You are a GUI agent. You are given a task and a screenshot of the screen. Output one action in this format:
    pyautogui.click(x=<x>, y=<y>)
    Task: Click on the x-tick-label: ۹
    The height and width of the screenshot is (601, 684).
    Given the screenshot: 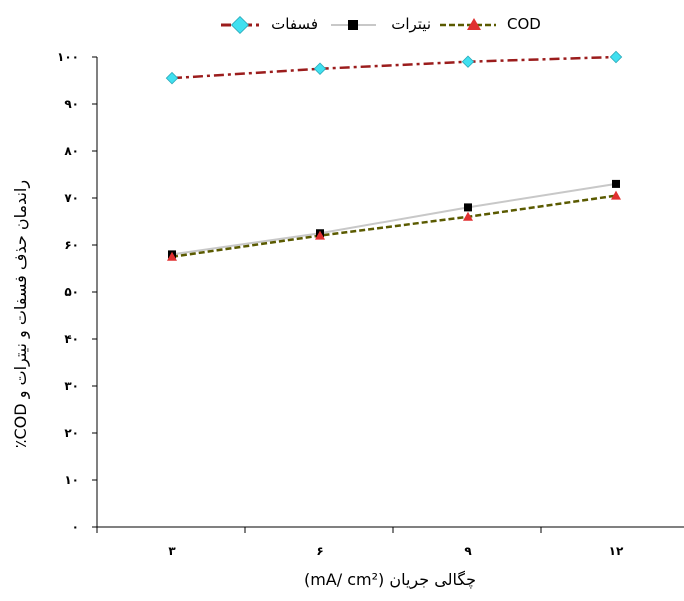 What is the action you would take?
    pyautogui.click(x=468, y=551)
    